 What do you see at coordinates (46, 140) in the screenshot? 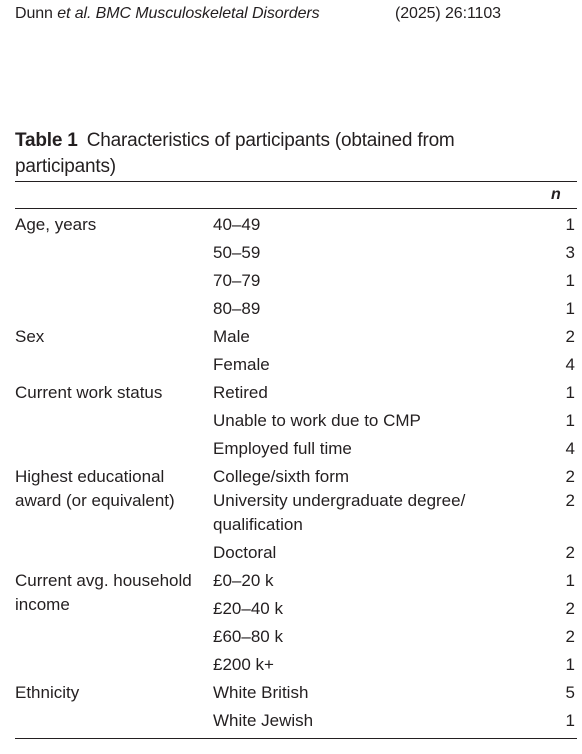
I see `table-label: Table 1` at bounding box center [46, 140].